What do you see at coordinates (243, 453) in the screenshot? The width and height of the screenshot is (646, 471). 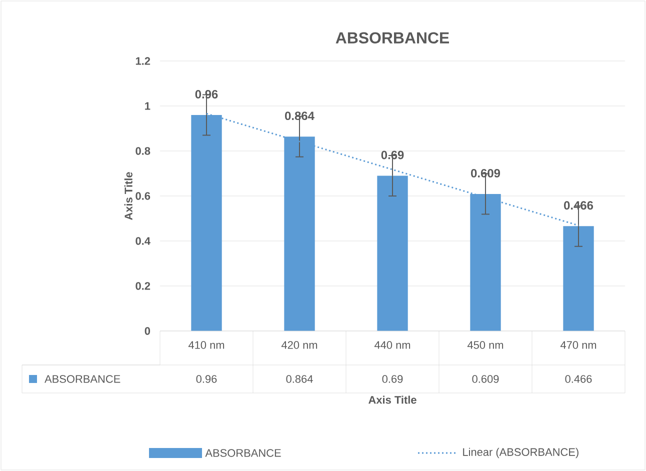 I see `text: ABSORBANCE` at bounding box center [243, 453].